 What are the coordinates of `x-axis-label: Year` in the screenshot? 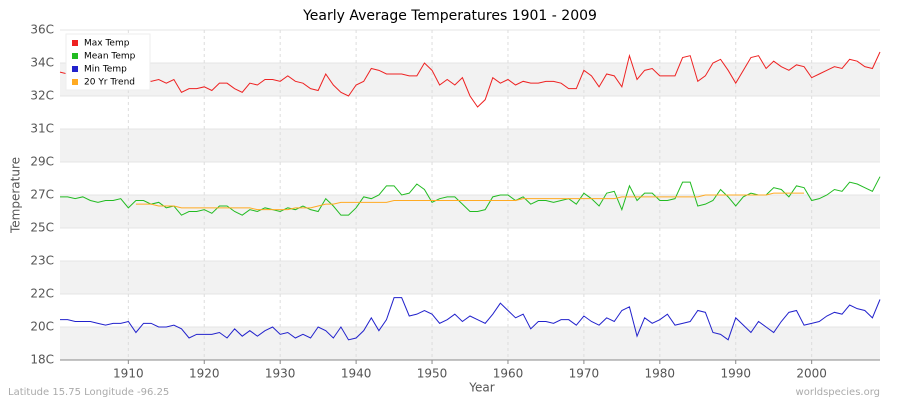 It's located at (481, 388).